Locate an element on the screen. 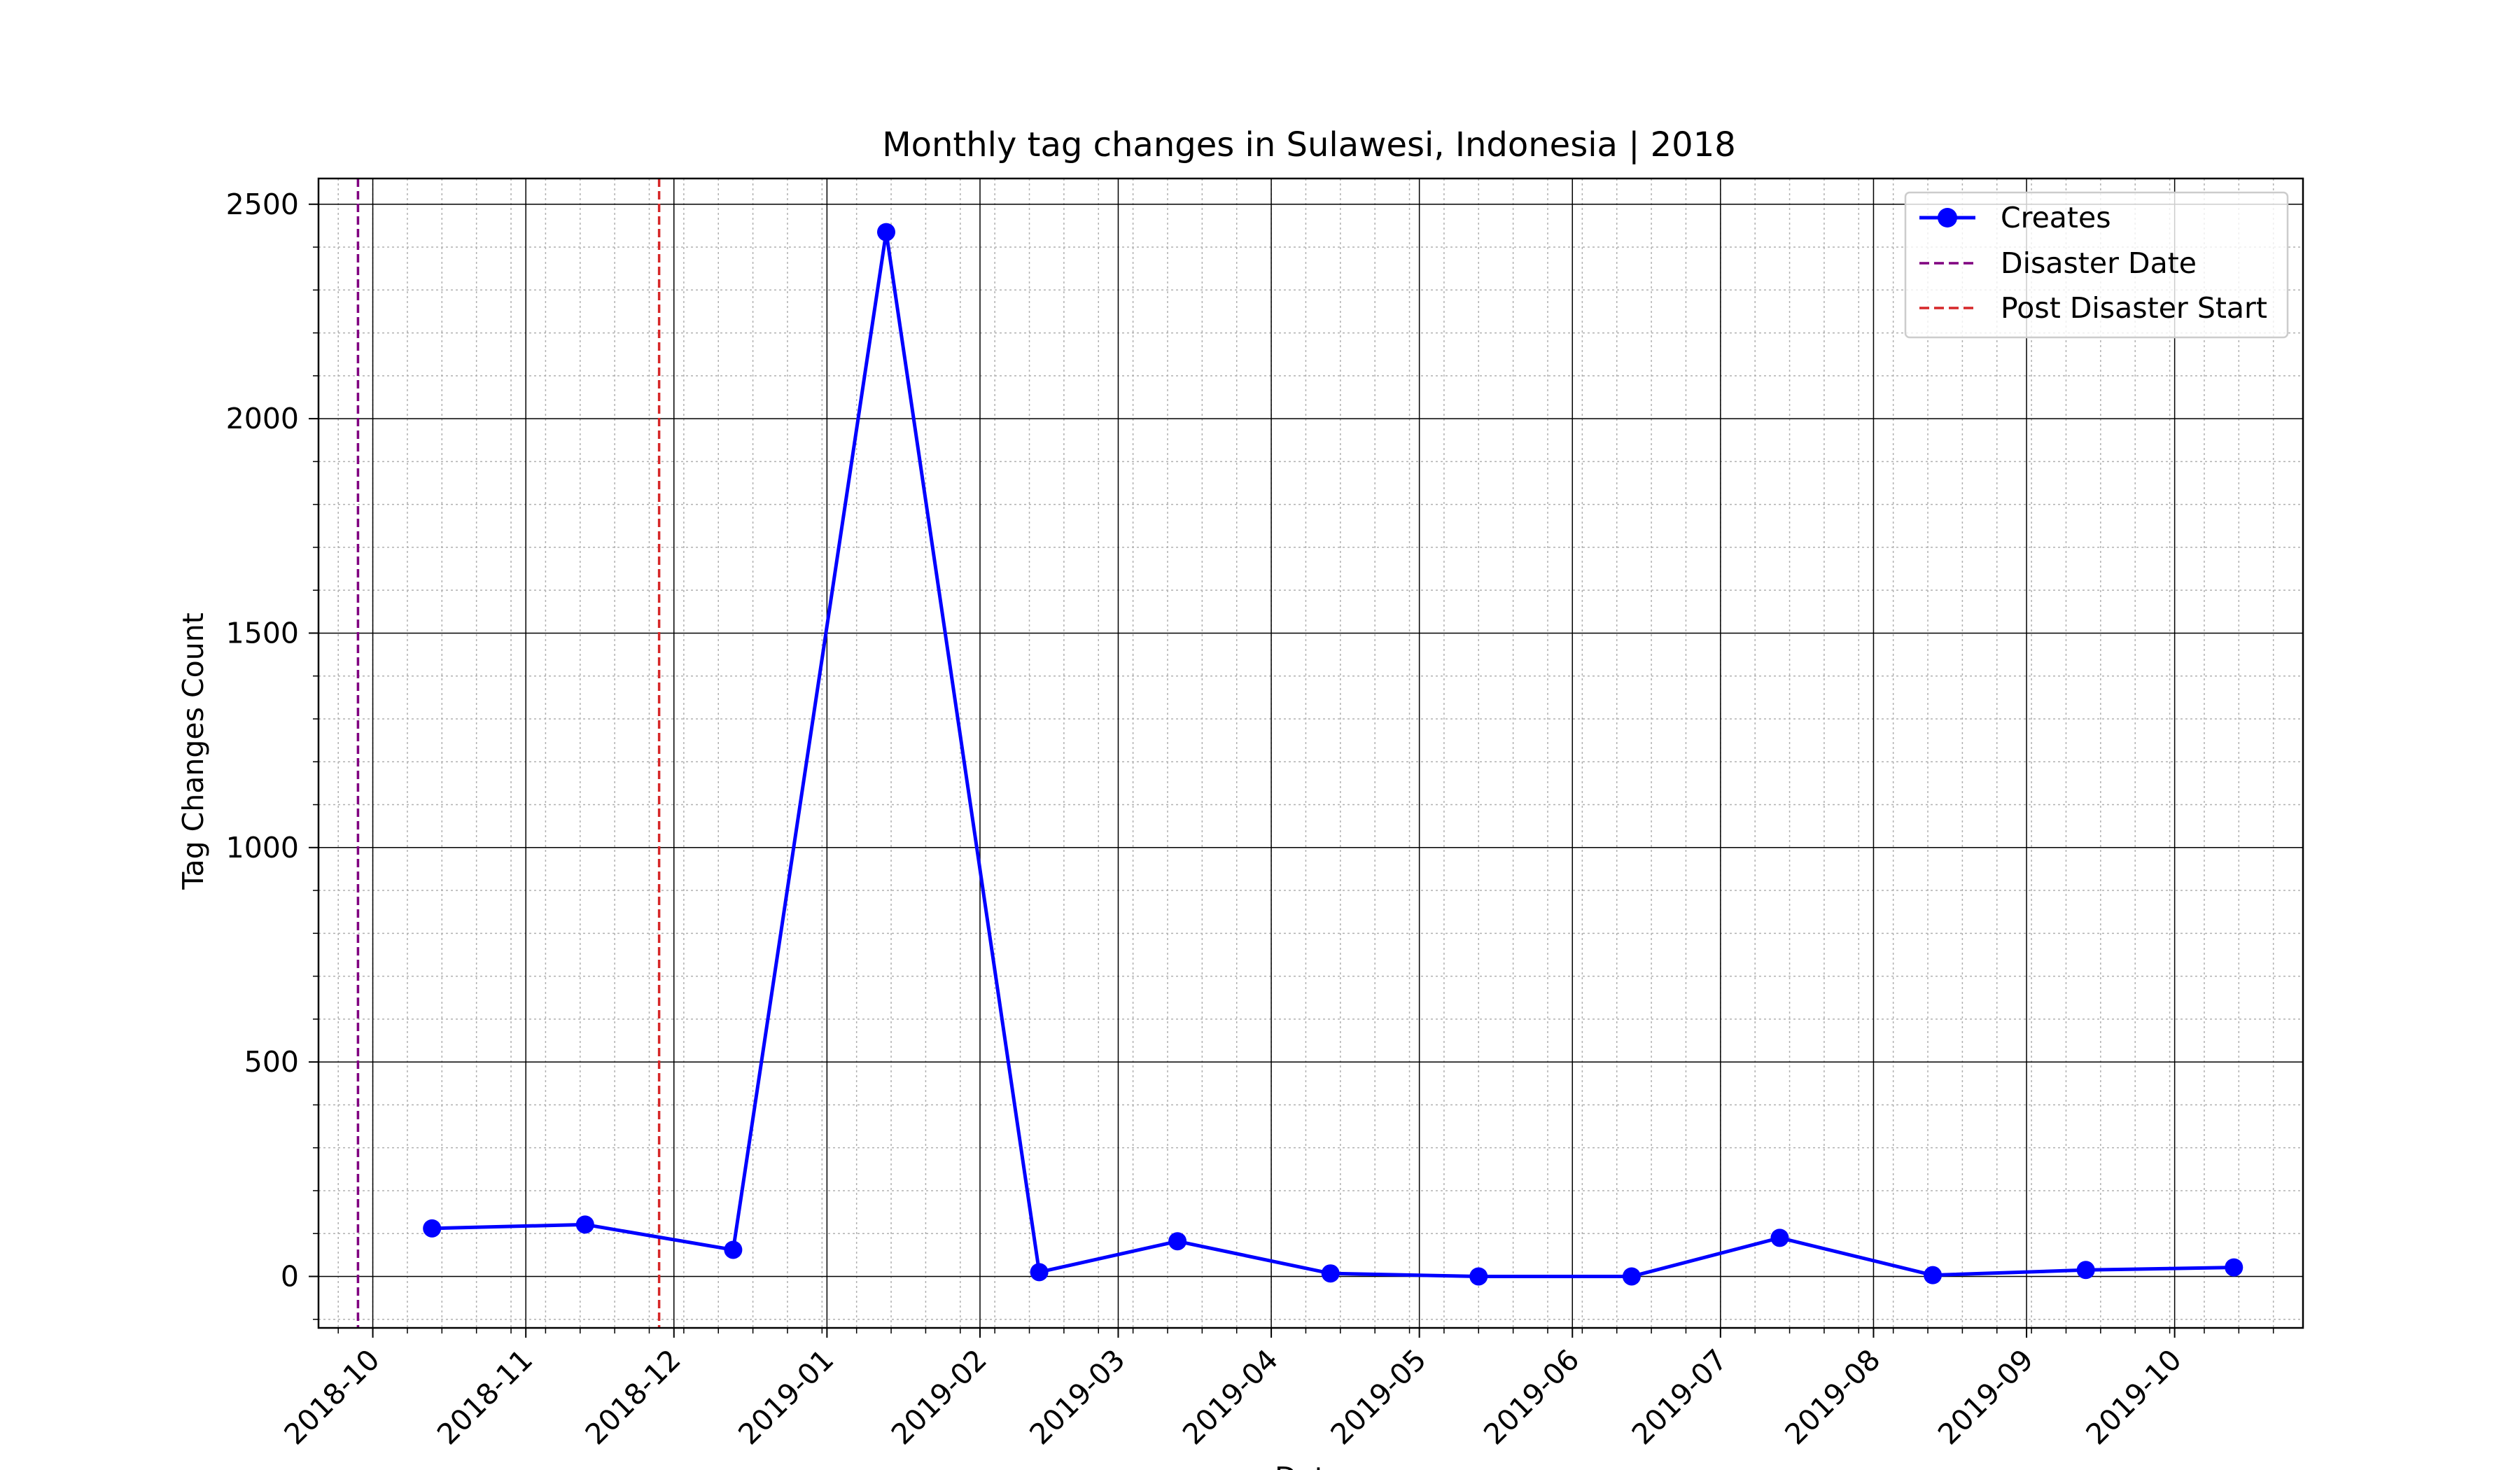 The width and height of the screenshot is (2520, 1470). y-tick-labels: 0 500 1000 1500 2000 2500 is located at coordinates (262, 741).